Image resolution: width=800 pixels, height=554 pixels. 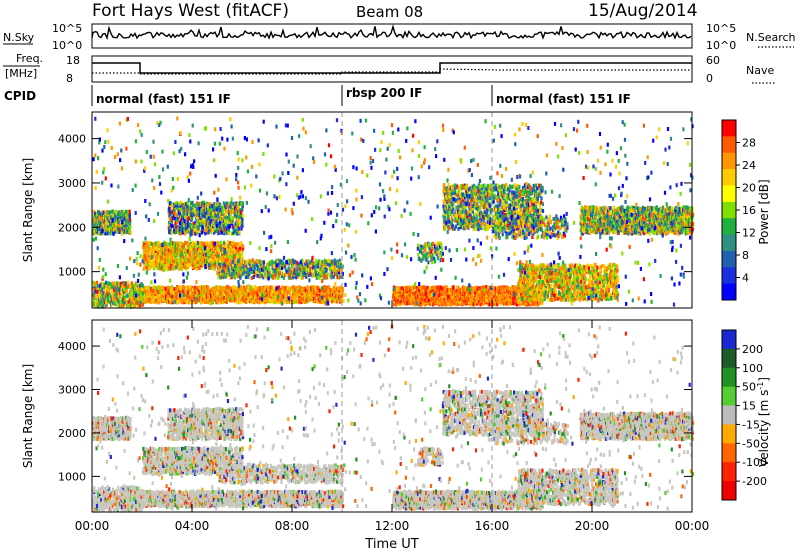 What do you see at coordinates (69, 78) in the screenshot?
I see `freq-tick-low: 8` at bounding box center [69, 78].